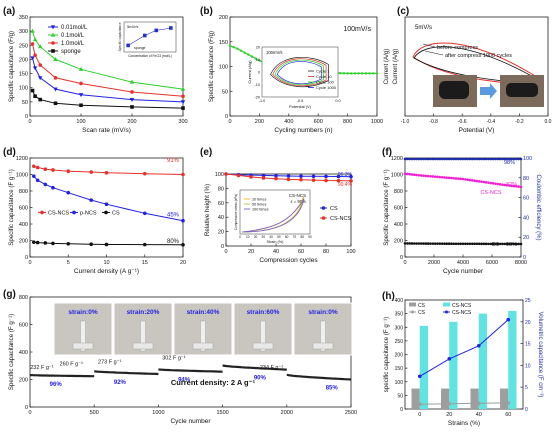  I want to click on x-axis-label: Potential (V), so click(477, 130).